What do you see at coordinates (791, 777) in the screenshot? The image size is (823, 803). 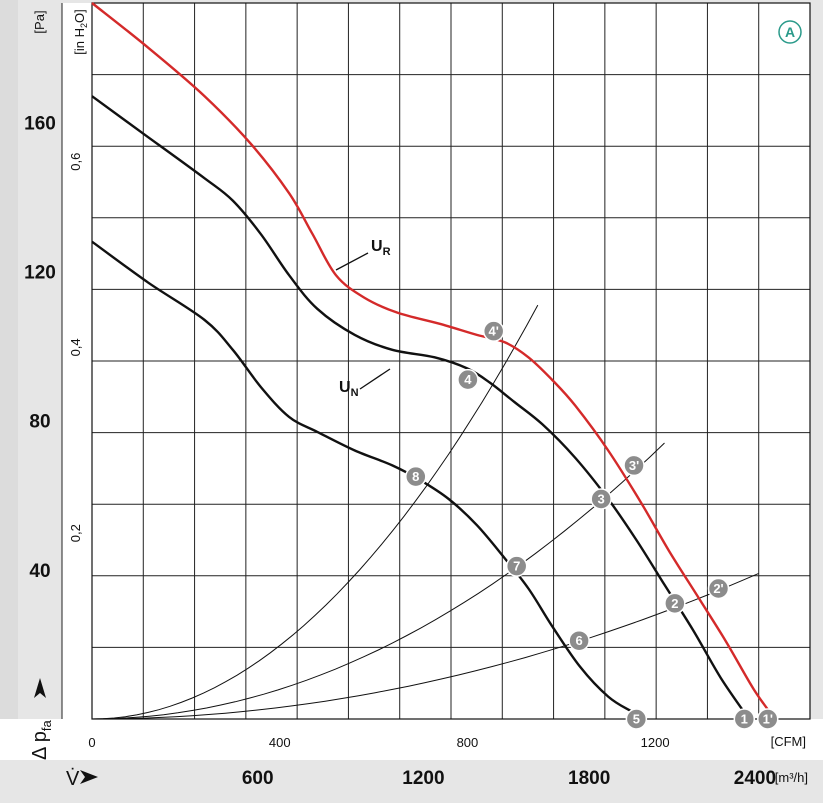 I see `m3h-unit-label: [m³/h]` at bounding box center [791, 777].